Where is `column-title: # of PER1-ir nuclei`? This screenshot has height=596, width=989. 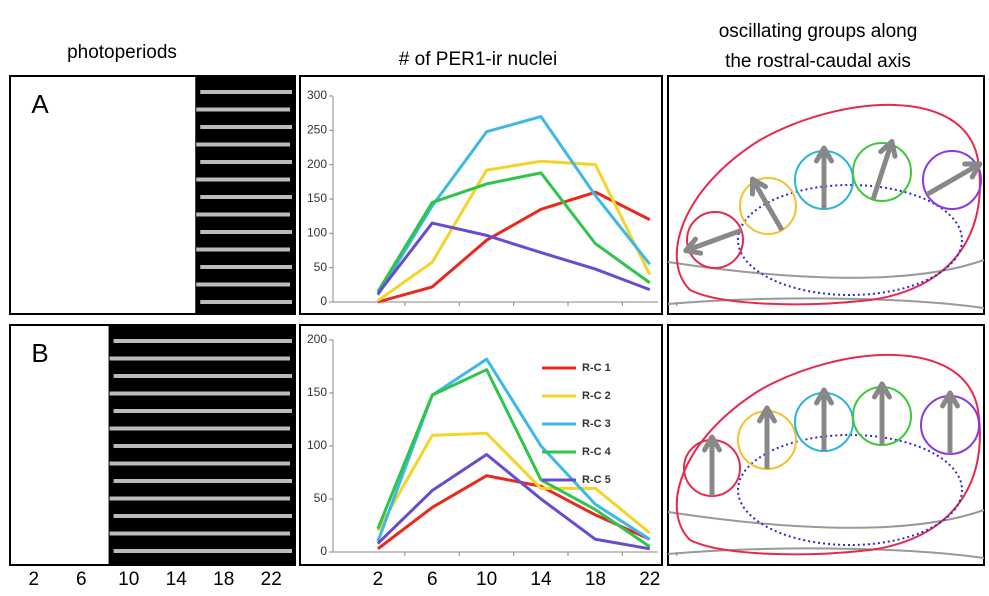 column-title: # of PER1-ir nuclei is located at coordinates (478, 59).